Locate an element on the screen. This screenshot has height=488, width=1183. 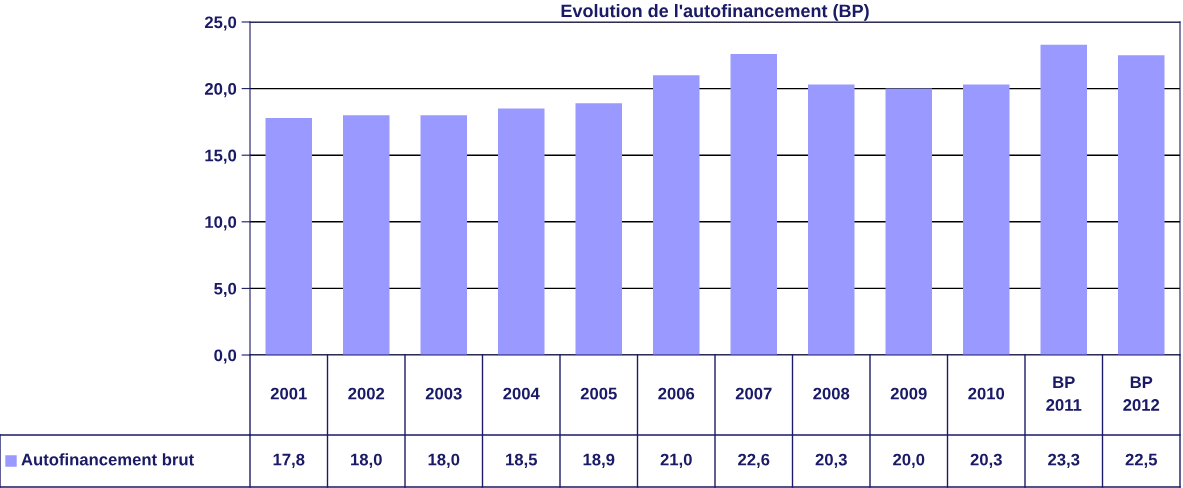
data-label: 23,3 is located at coordinates (1064, 460).